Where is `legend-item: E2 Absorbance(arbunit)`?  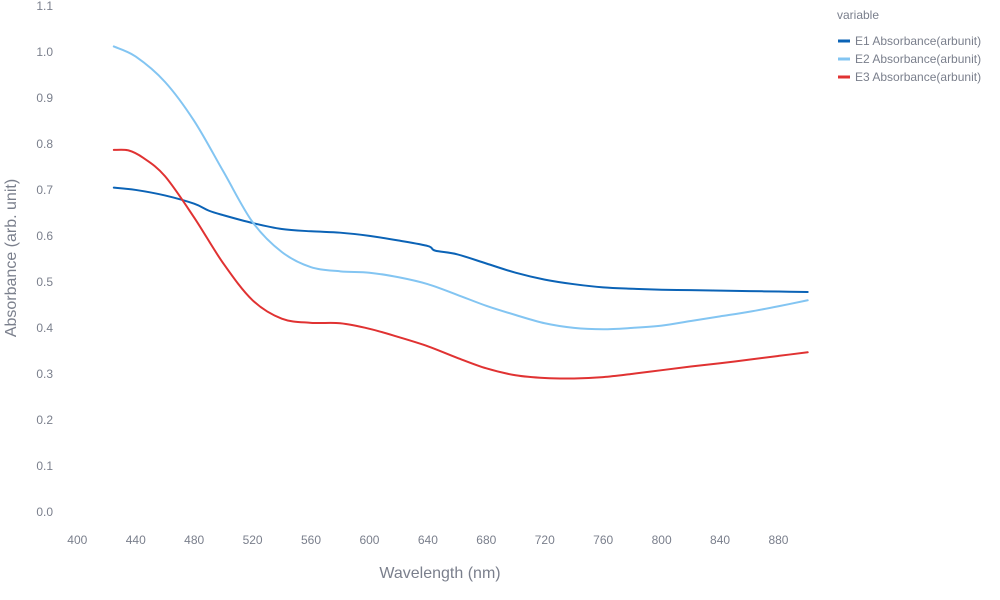 legend-item: E2 Absorbance(arbunit) is located at coordinates (909, 59).